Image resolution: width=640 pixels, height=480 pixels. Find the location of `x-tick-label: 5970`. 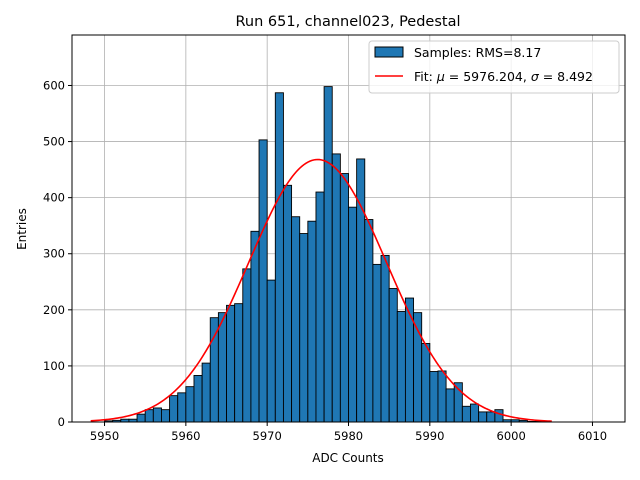

x-tick-label: 5970 is located at coordinates (267, 436).